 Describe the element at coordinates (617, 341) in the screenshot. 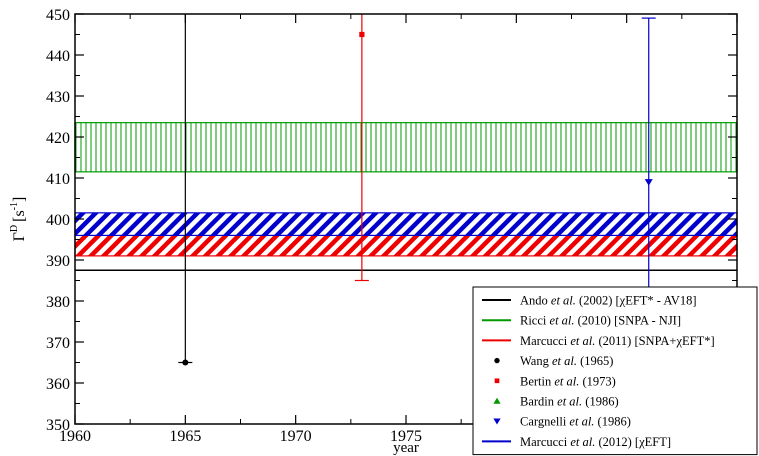

I see `legend-label: Marcucci et al. (2011) [SNPA+χEFT*]` at that location.